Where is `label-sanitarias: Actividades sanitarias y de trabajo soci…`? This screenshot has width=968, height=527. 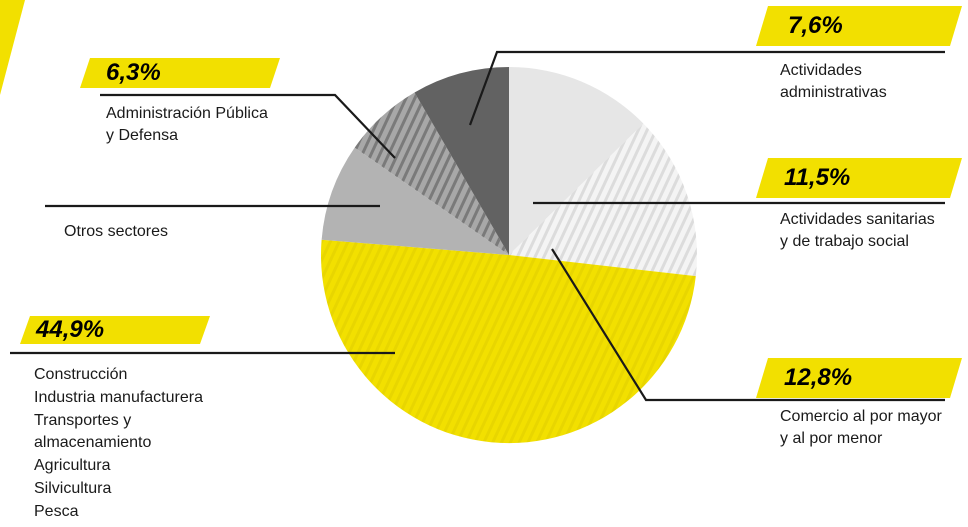
label-sanitarias: Actividades sanitarias y de trabajo soci… is located at coordinates (857, 231).